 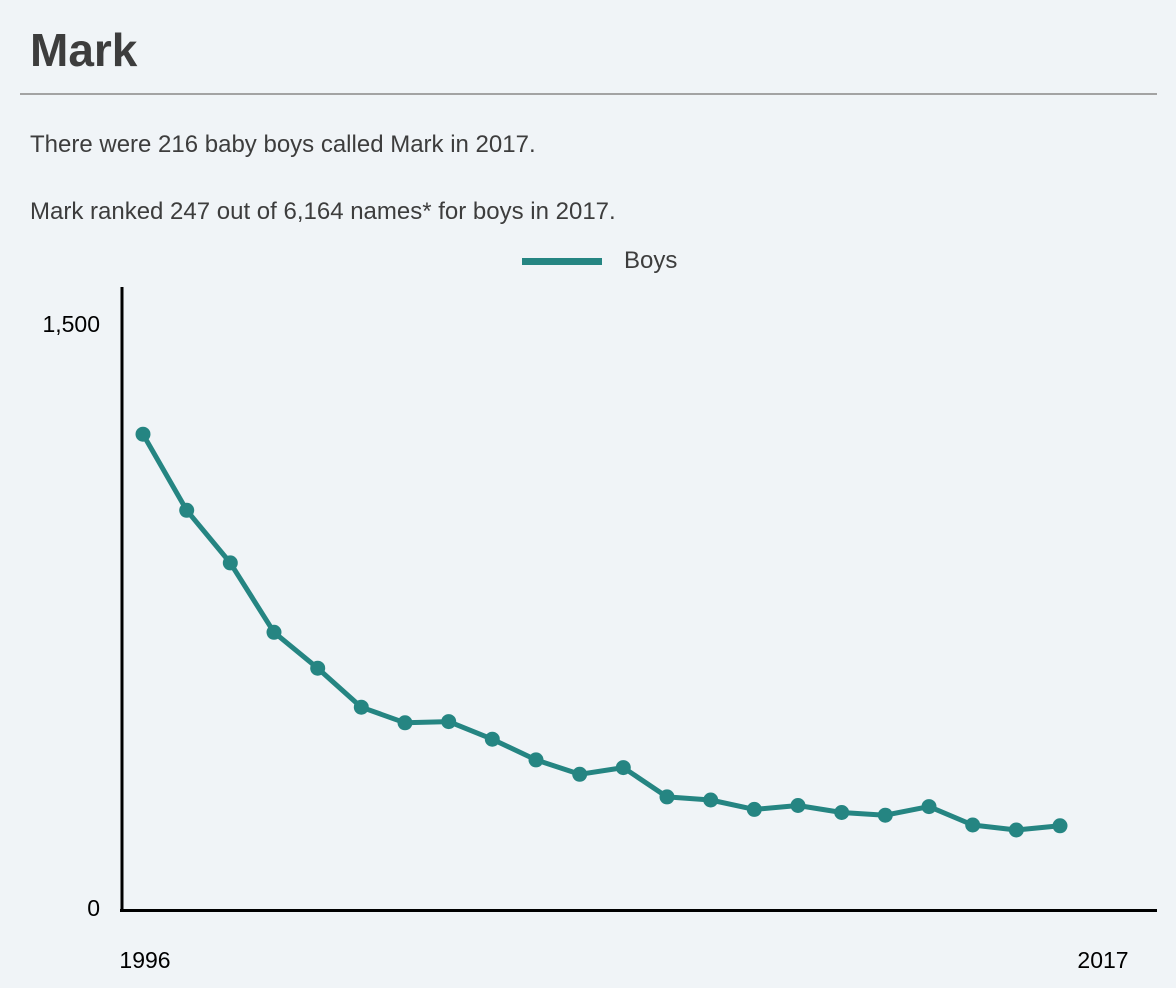 I want to click on legend-label-boys: Boys, so click(x=651, y=260).